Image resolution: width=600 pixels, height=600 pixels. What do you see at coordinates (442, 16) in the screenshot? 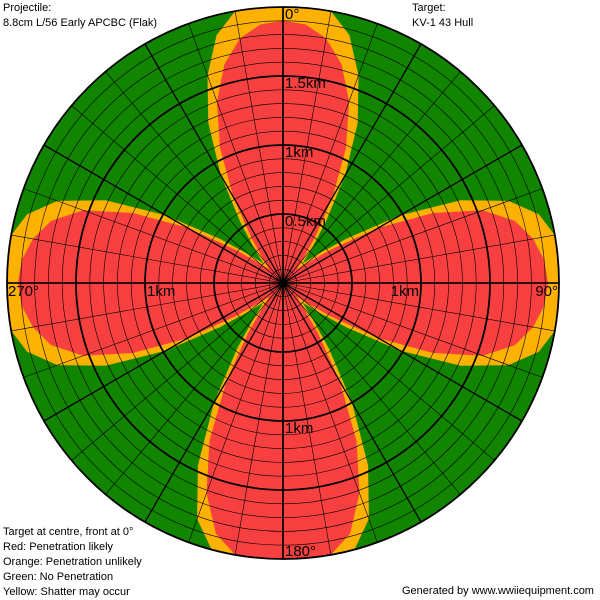
I see `target-info: Target: KV-1 43 Hull` at bounding box center [442, 16].